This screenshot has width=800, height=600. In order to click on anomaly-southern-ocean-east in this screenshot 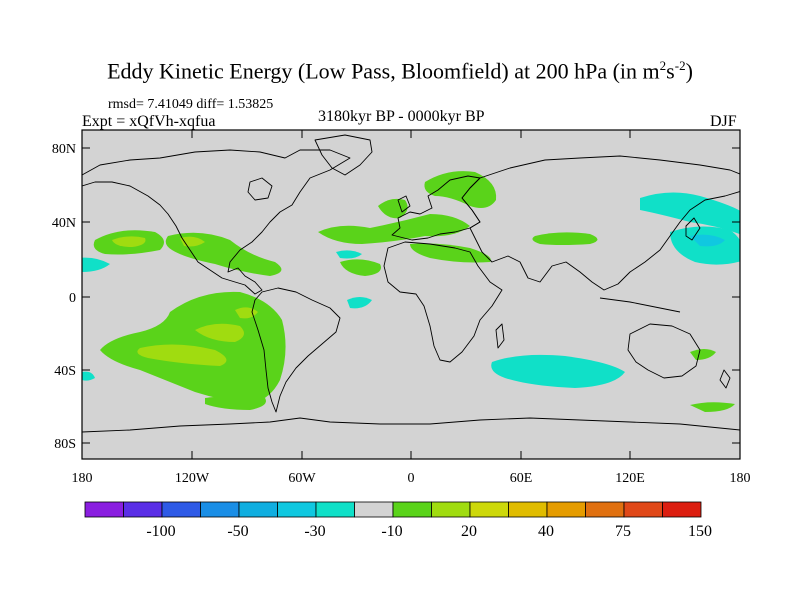, I will do `click(712, 407)`.